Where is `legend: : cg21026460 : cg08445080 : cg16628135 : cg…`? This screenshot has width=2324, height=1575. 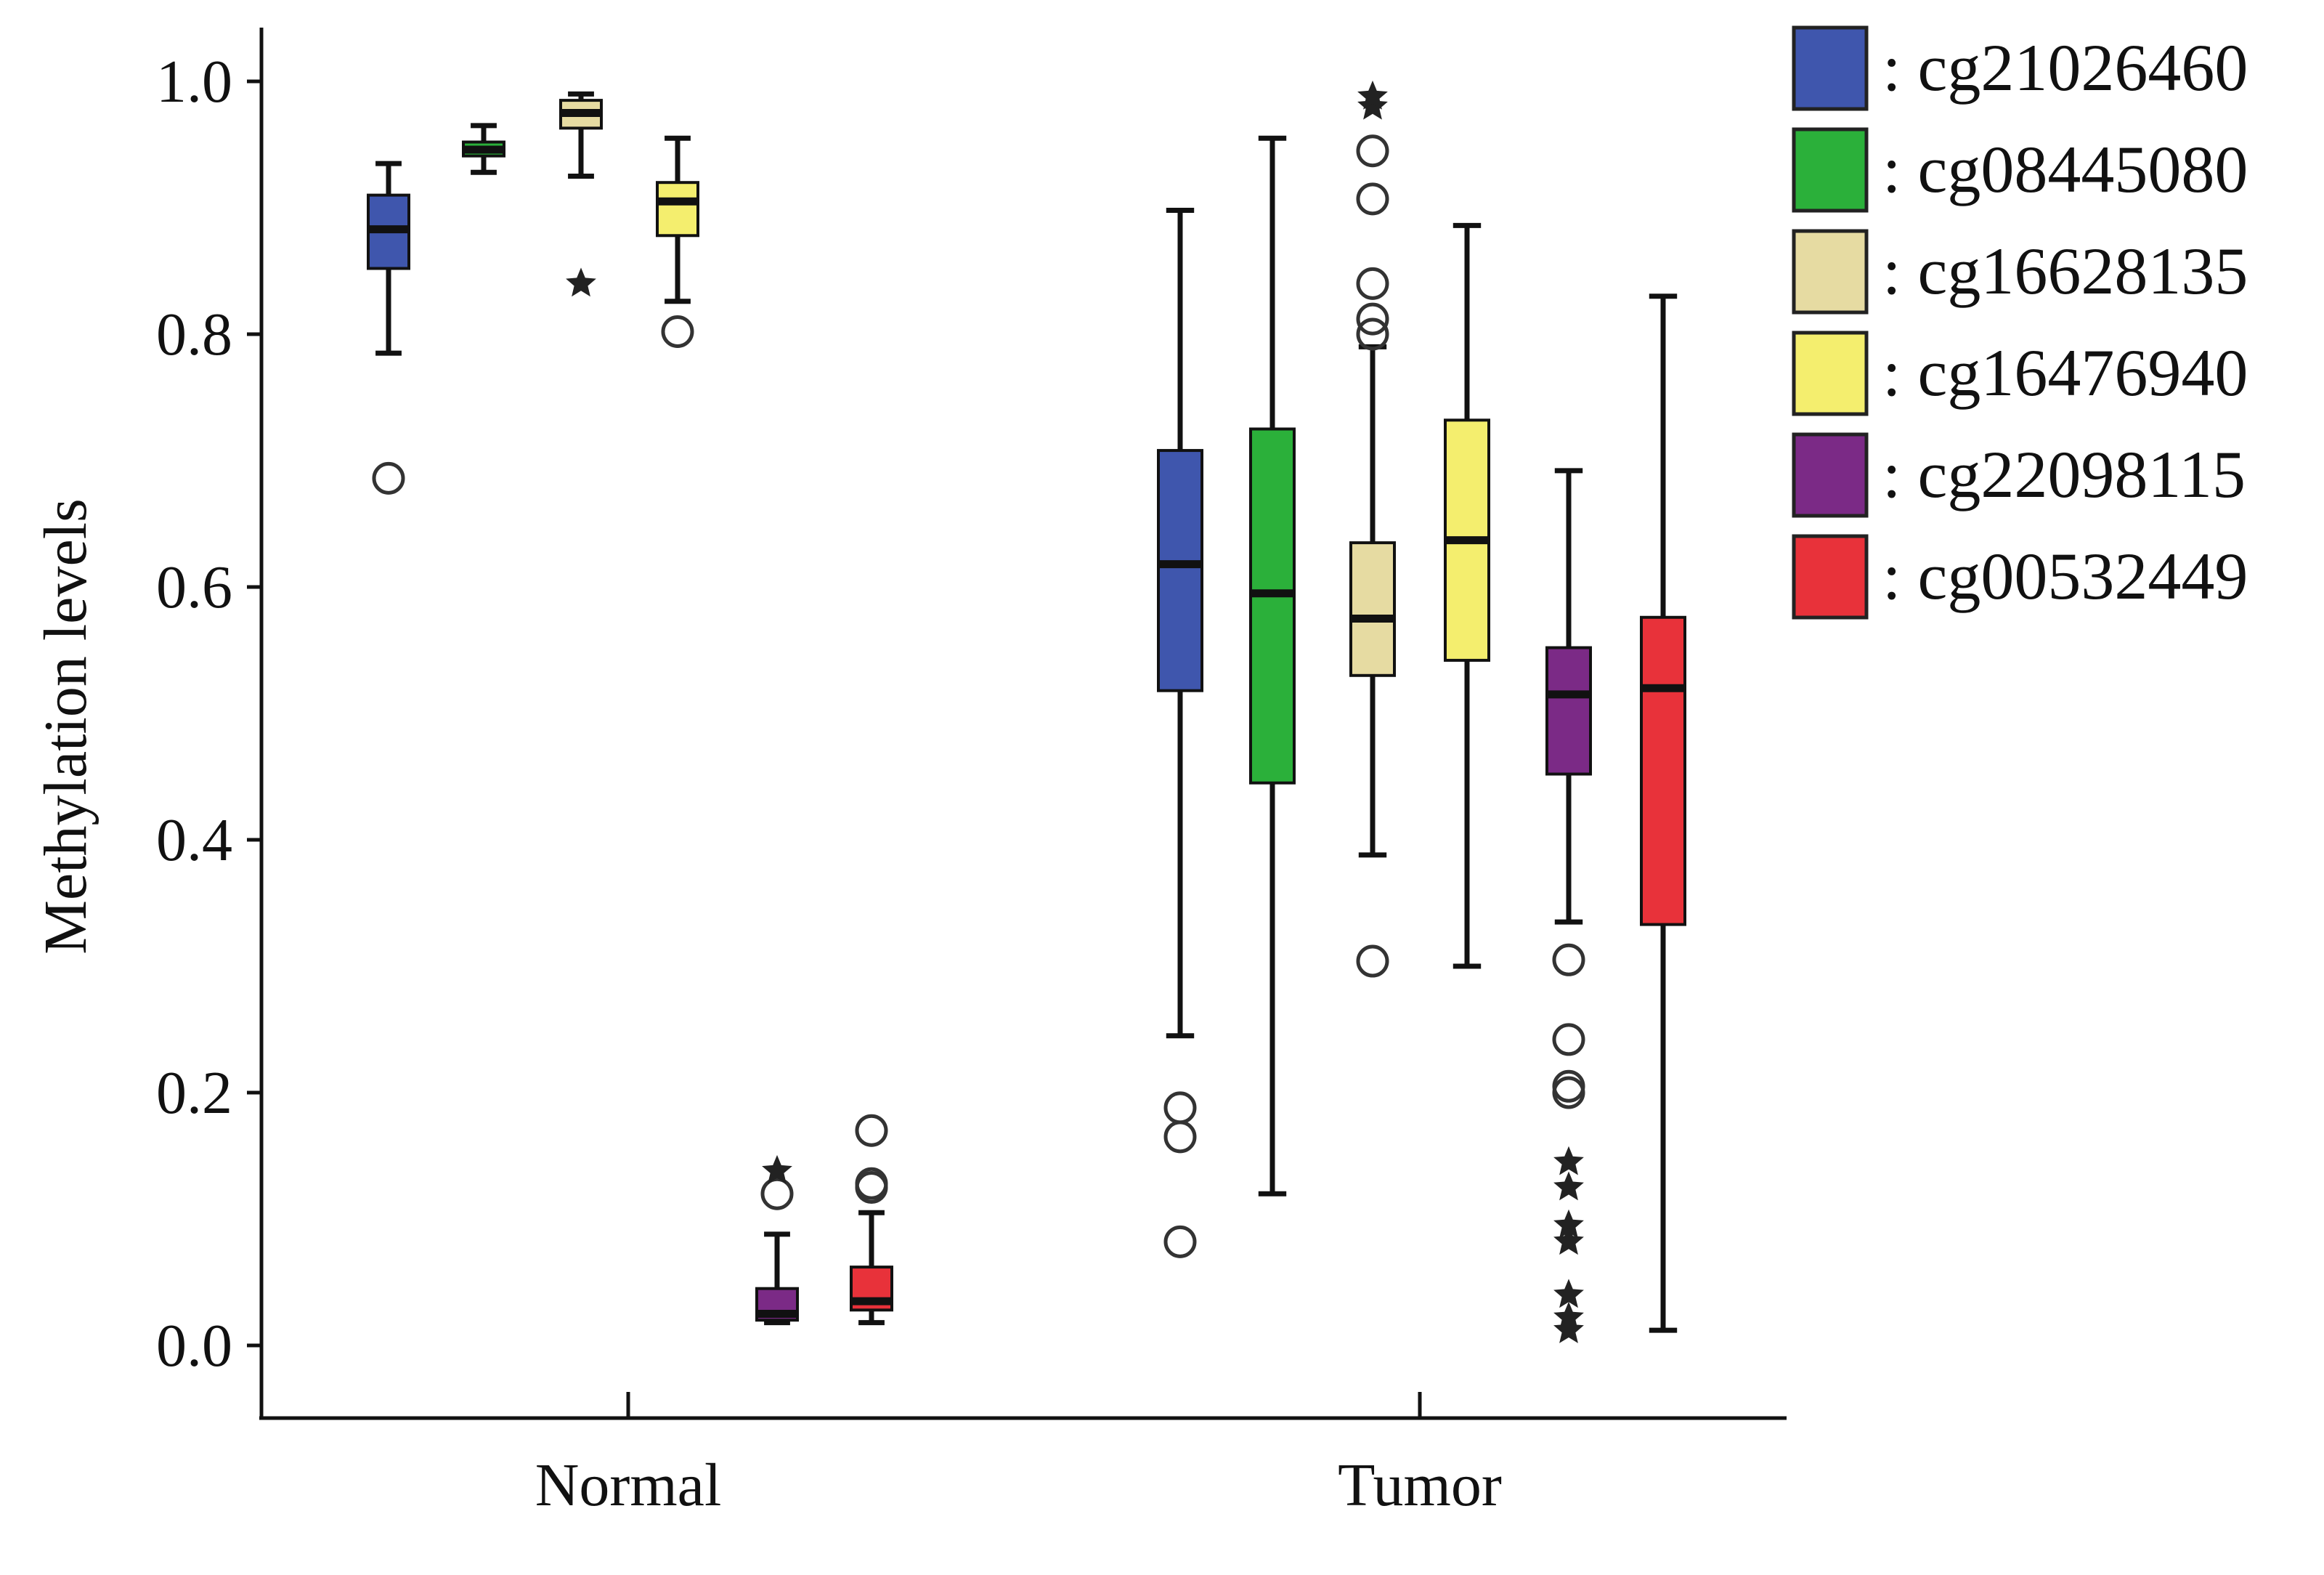 legend: : cg21026460 : cg08445080 : cg16628135 : cg… is located at coordinates (2020, 322).